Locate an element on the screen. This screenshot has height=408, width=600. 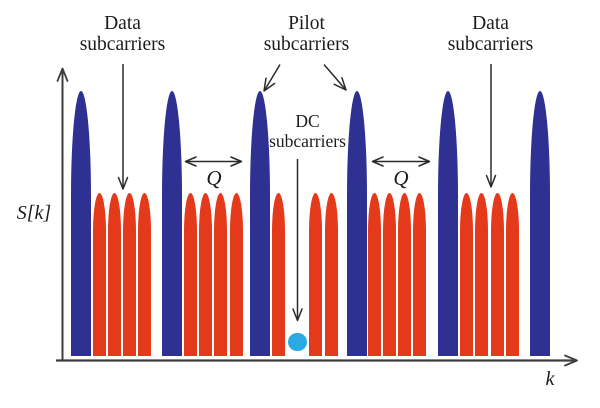
dc-subcarrier-dot is located at coordinates (297, 342).